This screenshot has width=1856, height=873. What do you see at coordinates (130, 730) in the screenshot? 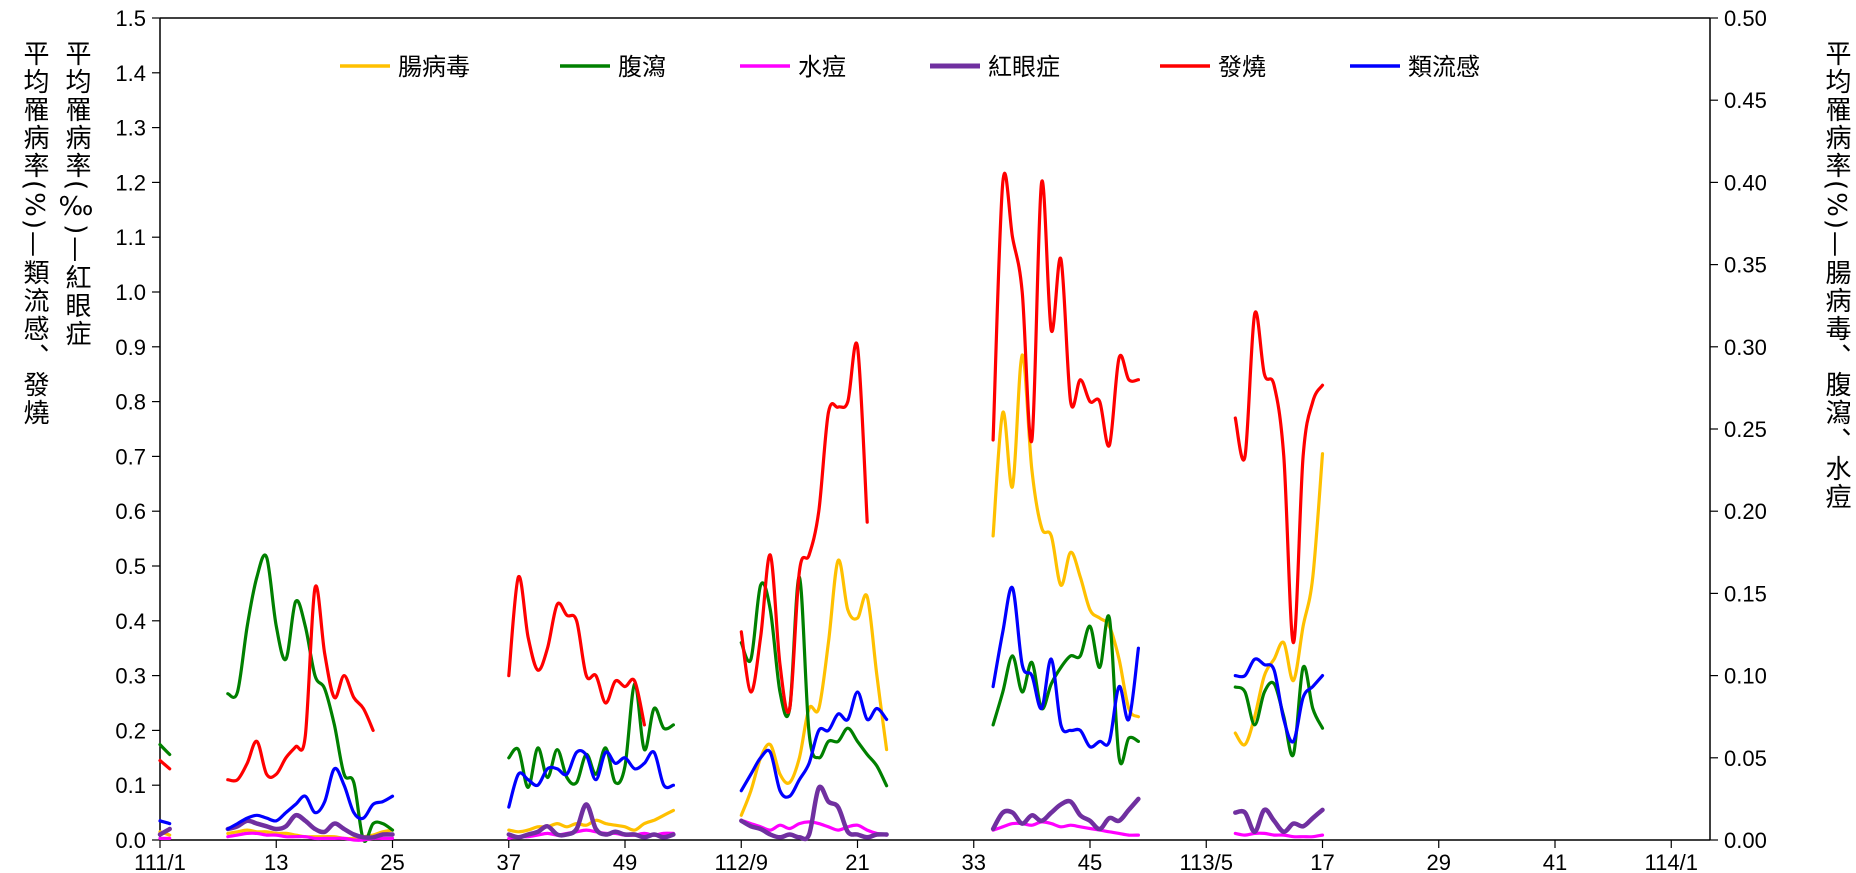
I see `y-left-tick-label: 0.2` at bounding box center [130, 730].